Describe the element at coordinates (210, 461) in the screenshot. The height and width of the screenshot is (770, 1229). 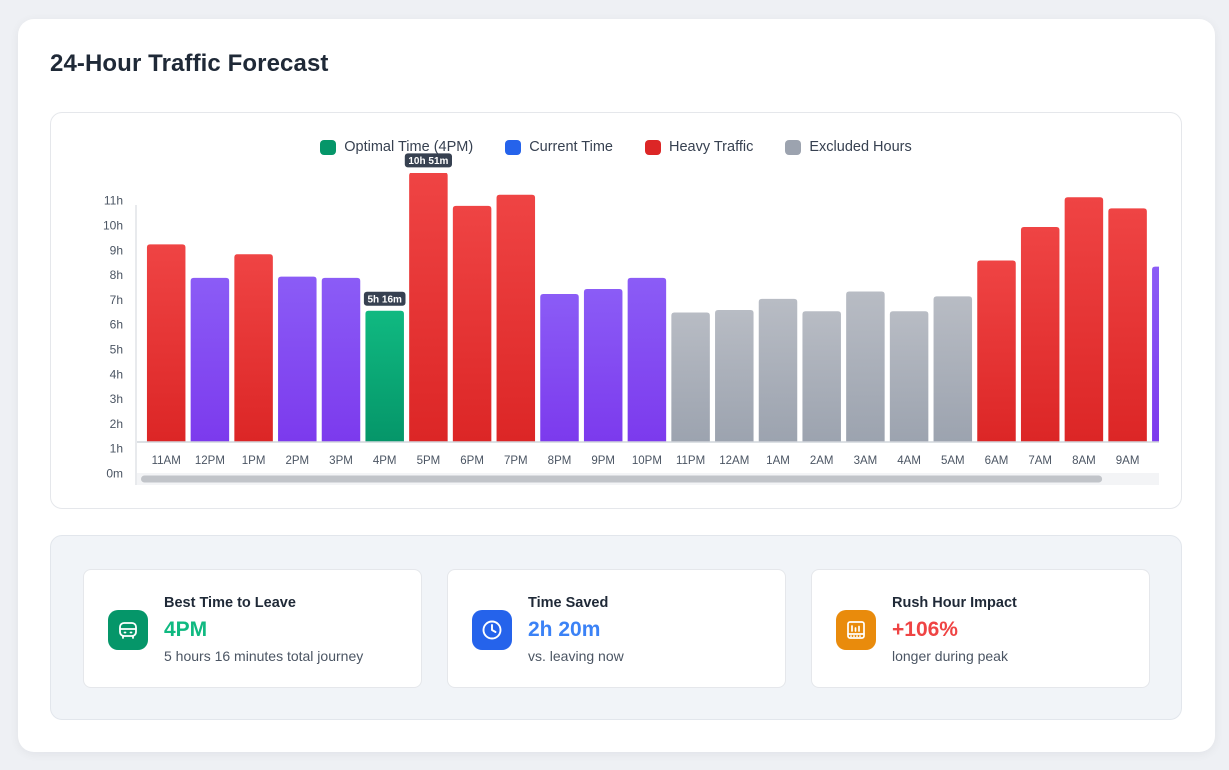
I see `x-tick-label: 12PM` at that location.